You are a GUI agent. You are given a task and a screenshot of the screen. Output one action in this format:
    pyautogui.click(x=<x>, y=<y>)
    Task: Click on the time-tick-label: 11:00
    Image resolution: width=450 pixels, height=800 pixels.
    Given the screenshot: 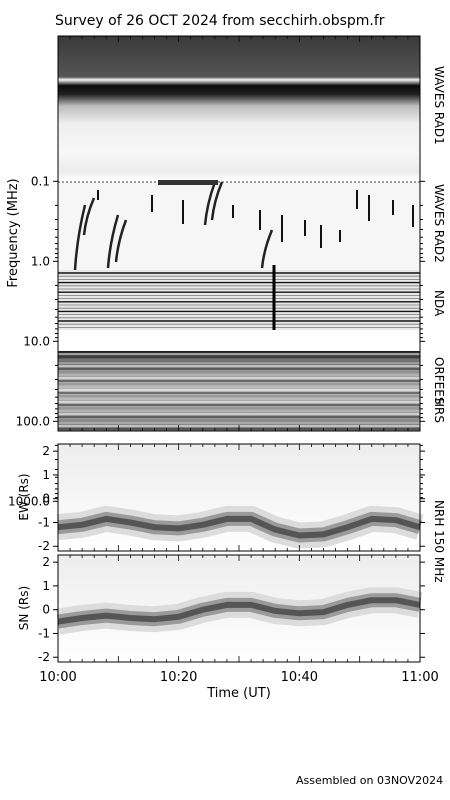 What is the action you would take?
    pyautogui.click(x=419, y=677)
    